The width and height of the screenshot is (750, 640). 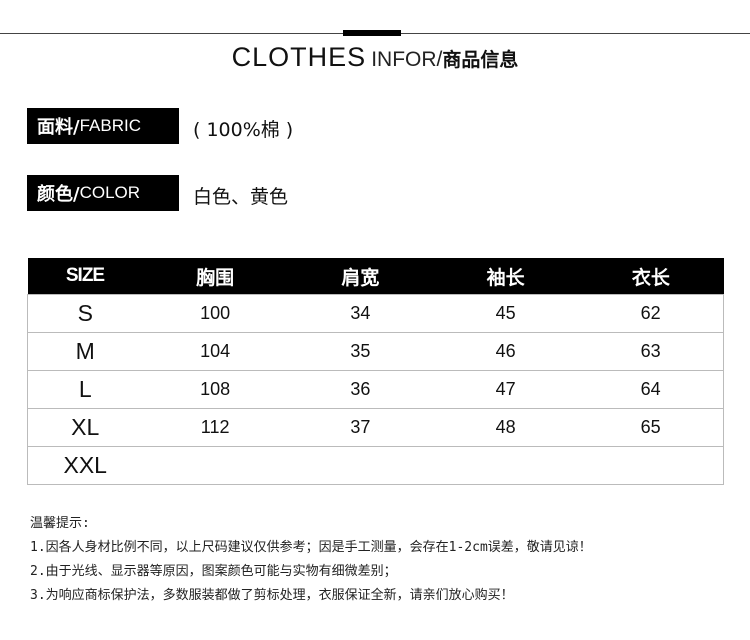 I want to click on measurement-cell: 46, so click(x=506, y=351).